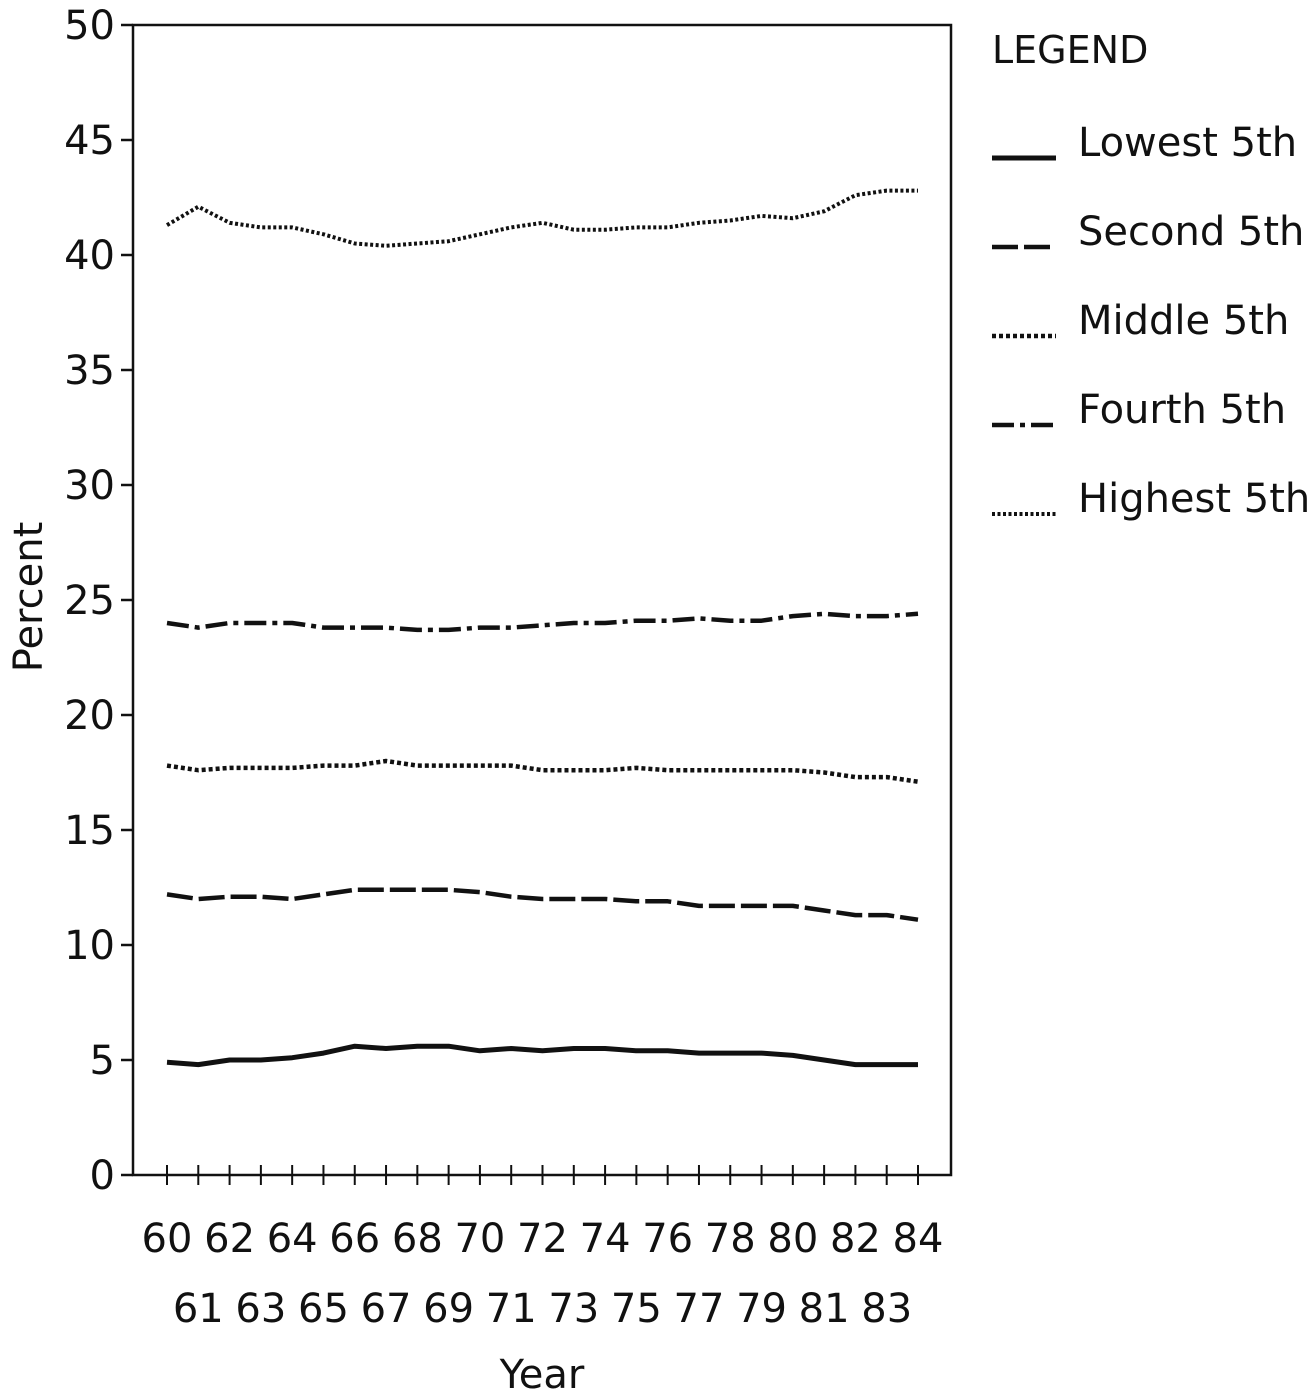 The width and height of the screenshot is (1313, 1397). I want to click on x-tick-label: 83, so click(886, 1309).